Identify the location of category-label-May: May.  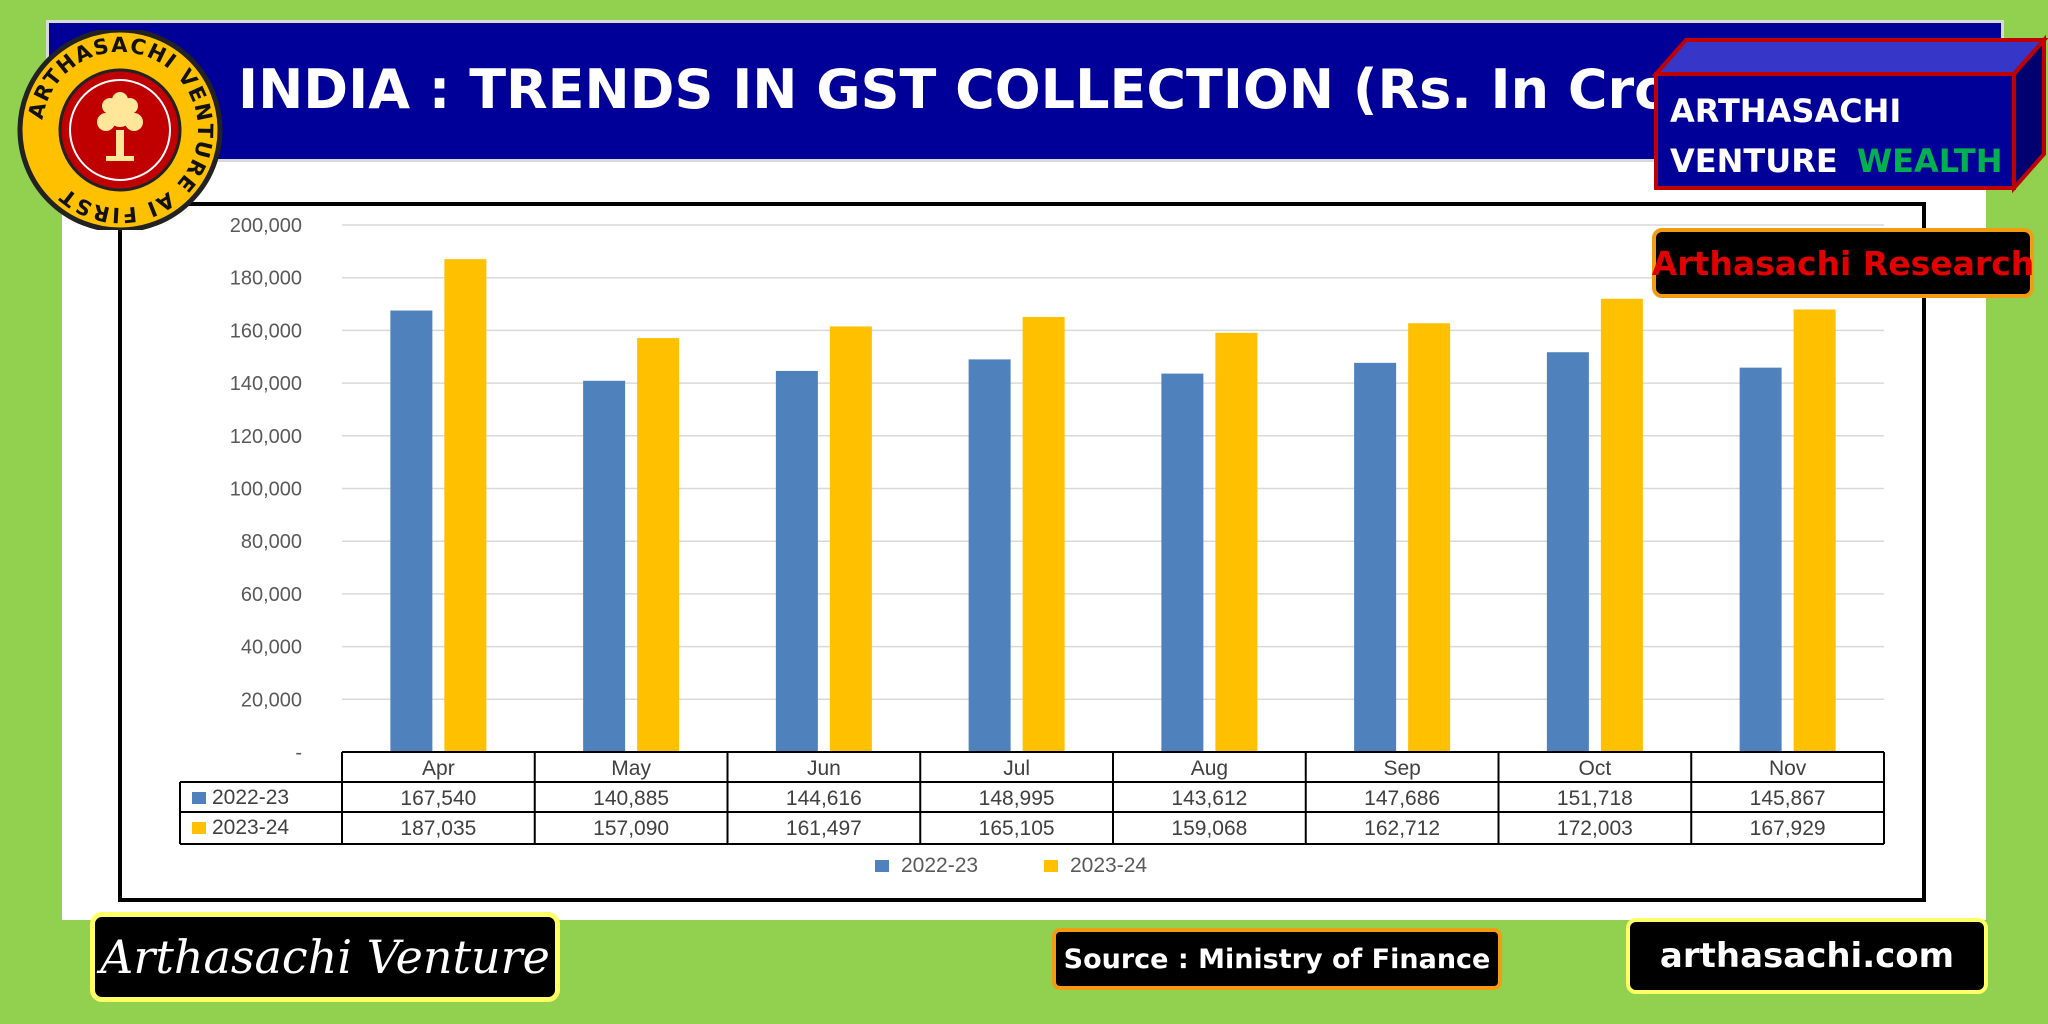
(631, 768).